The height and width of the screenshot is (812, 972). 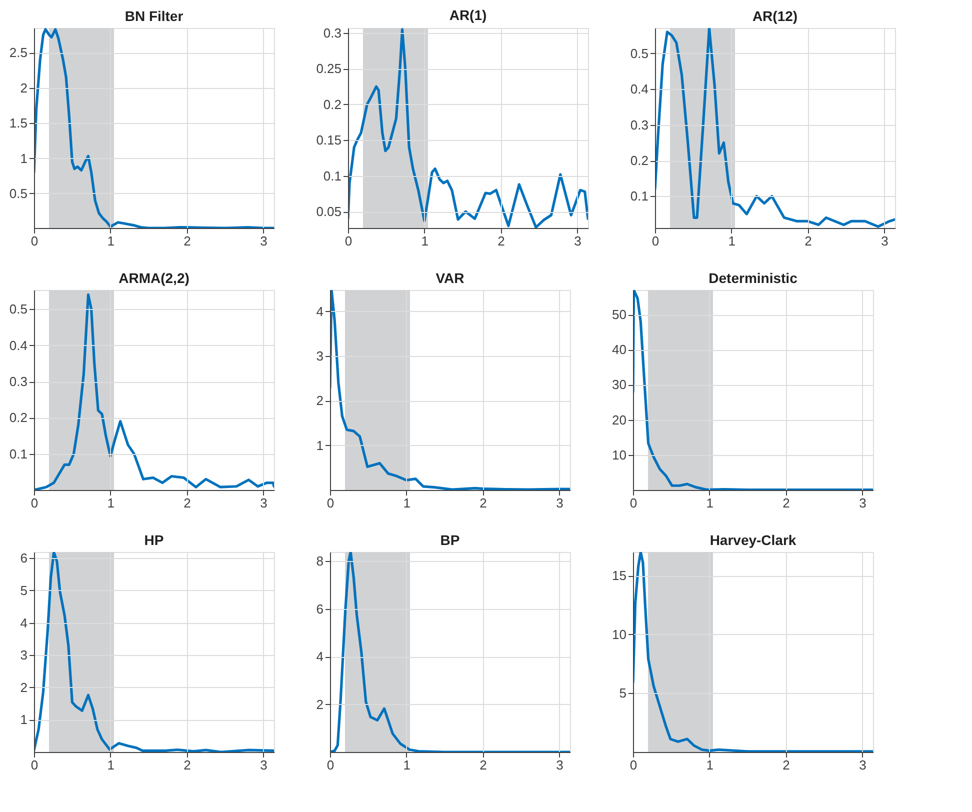 What do you see at coordinates (18, 123) in the screenshot?
I see `y-tick-label: 1.5` at bounding box center [18, 123].